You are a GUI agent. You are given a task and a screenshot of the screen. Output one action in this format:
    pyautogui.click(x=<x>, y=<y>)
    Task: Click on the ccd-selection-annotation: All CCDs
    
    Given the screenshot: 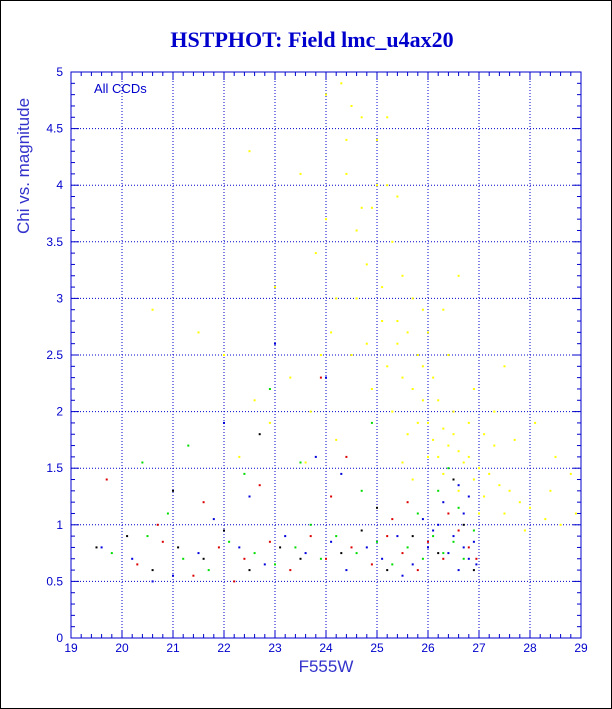 What is the action you would take?
    pyautogui.click(x=120, y=88)
    